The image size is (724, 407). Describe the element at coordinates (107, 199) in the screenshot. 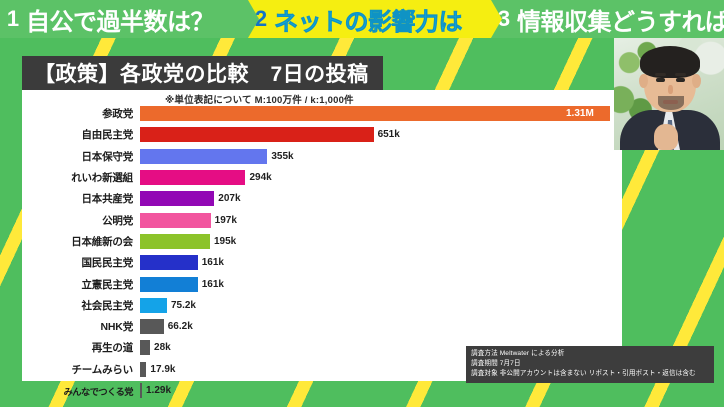

I see `bar-label: 日本共産党` at that location.